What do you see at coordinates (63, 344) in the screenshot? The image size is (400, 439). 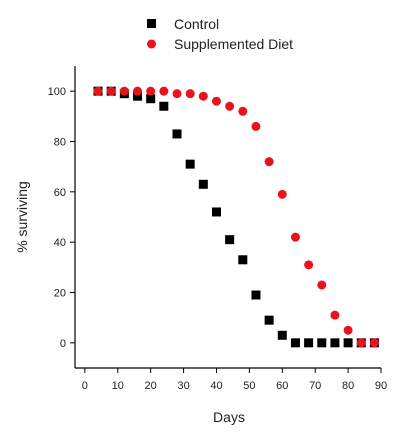 I see `y-tick-label-0: 0` at bounding box center [63, 344].